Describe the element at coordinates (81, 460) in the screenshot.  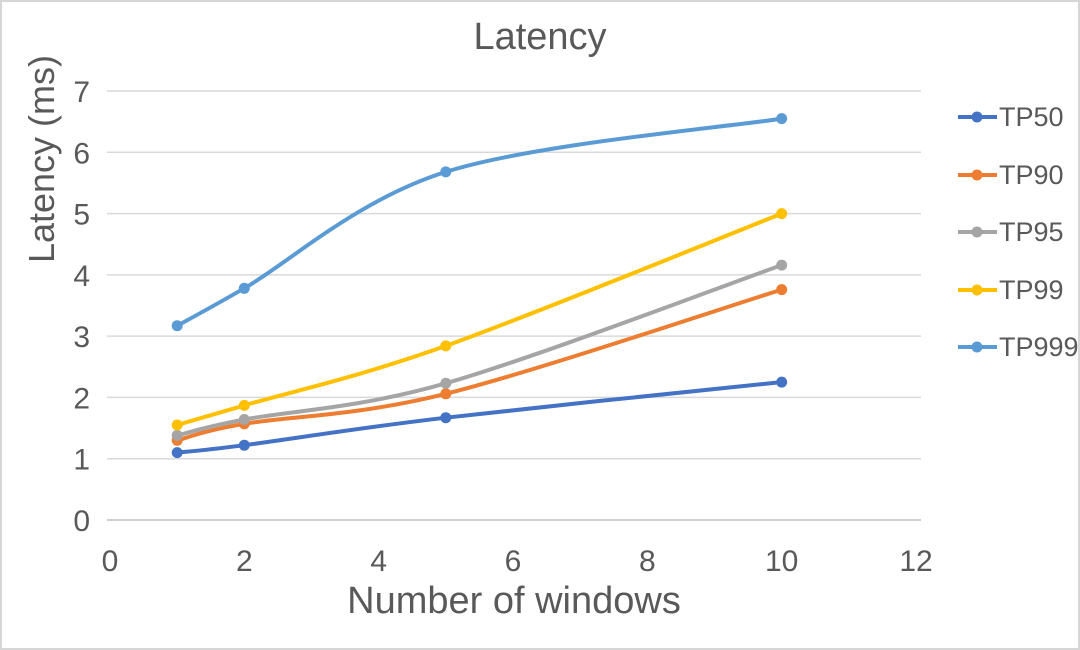
I see `y-tick-label-1: 1` at that location.